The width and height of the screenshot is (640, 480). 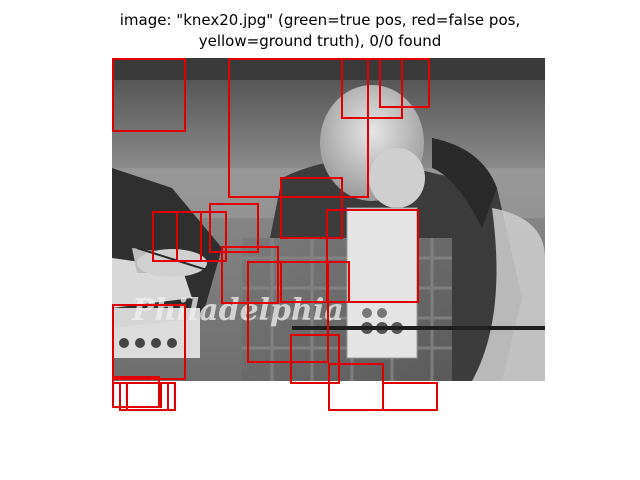 I want to click on figure-title-line-2: yellow=ground truth), 0/0 found, so click(x=320, y=41).